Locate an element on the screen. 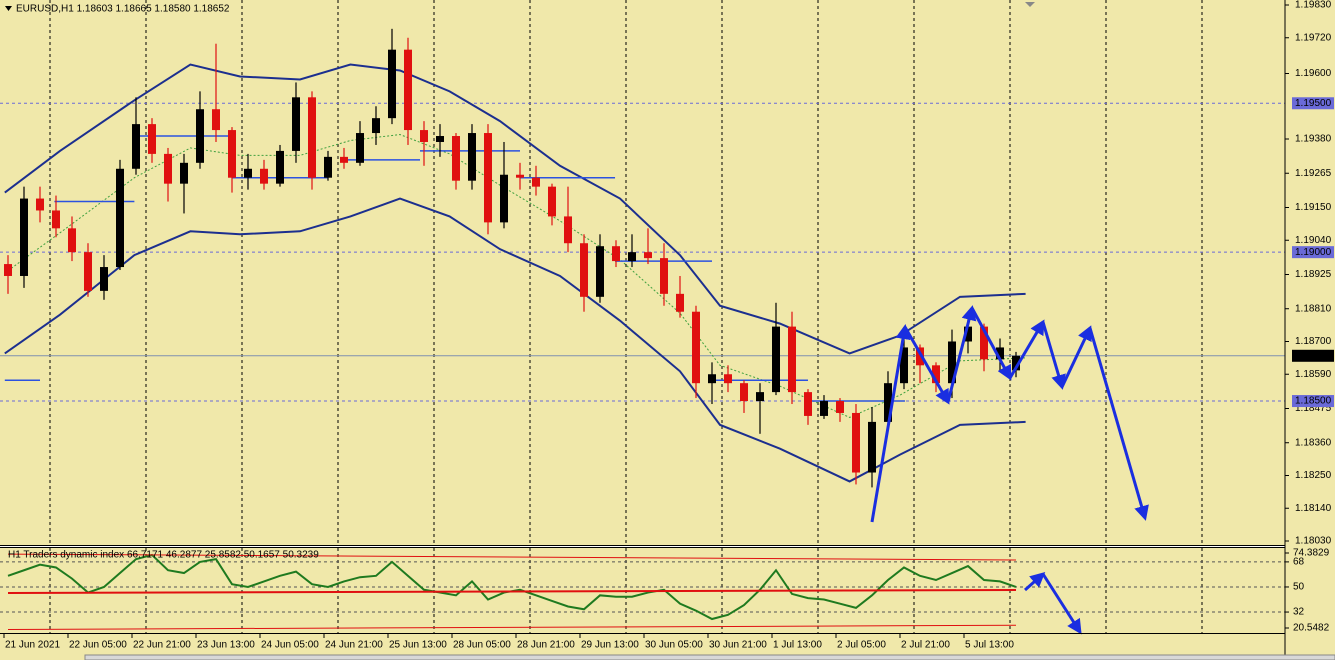 This screenshot has height=660, width=1335. y-tick-label: 1.19380 is located at coordinates (1313, 139).